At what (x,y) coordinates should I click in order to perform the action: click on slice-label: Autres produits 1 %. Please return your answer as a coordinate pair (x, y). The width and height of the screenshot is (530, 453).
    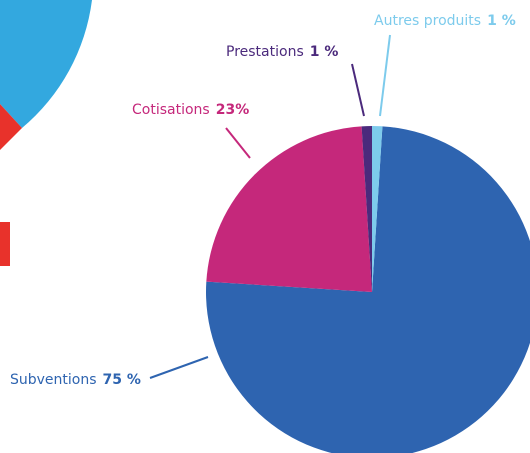
    Looking at the image, I should click on (445, 21).